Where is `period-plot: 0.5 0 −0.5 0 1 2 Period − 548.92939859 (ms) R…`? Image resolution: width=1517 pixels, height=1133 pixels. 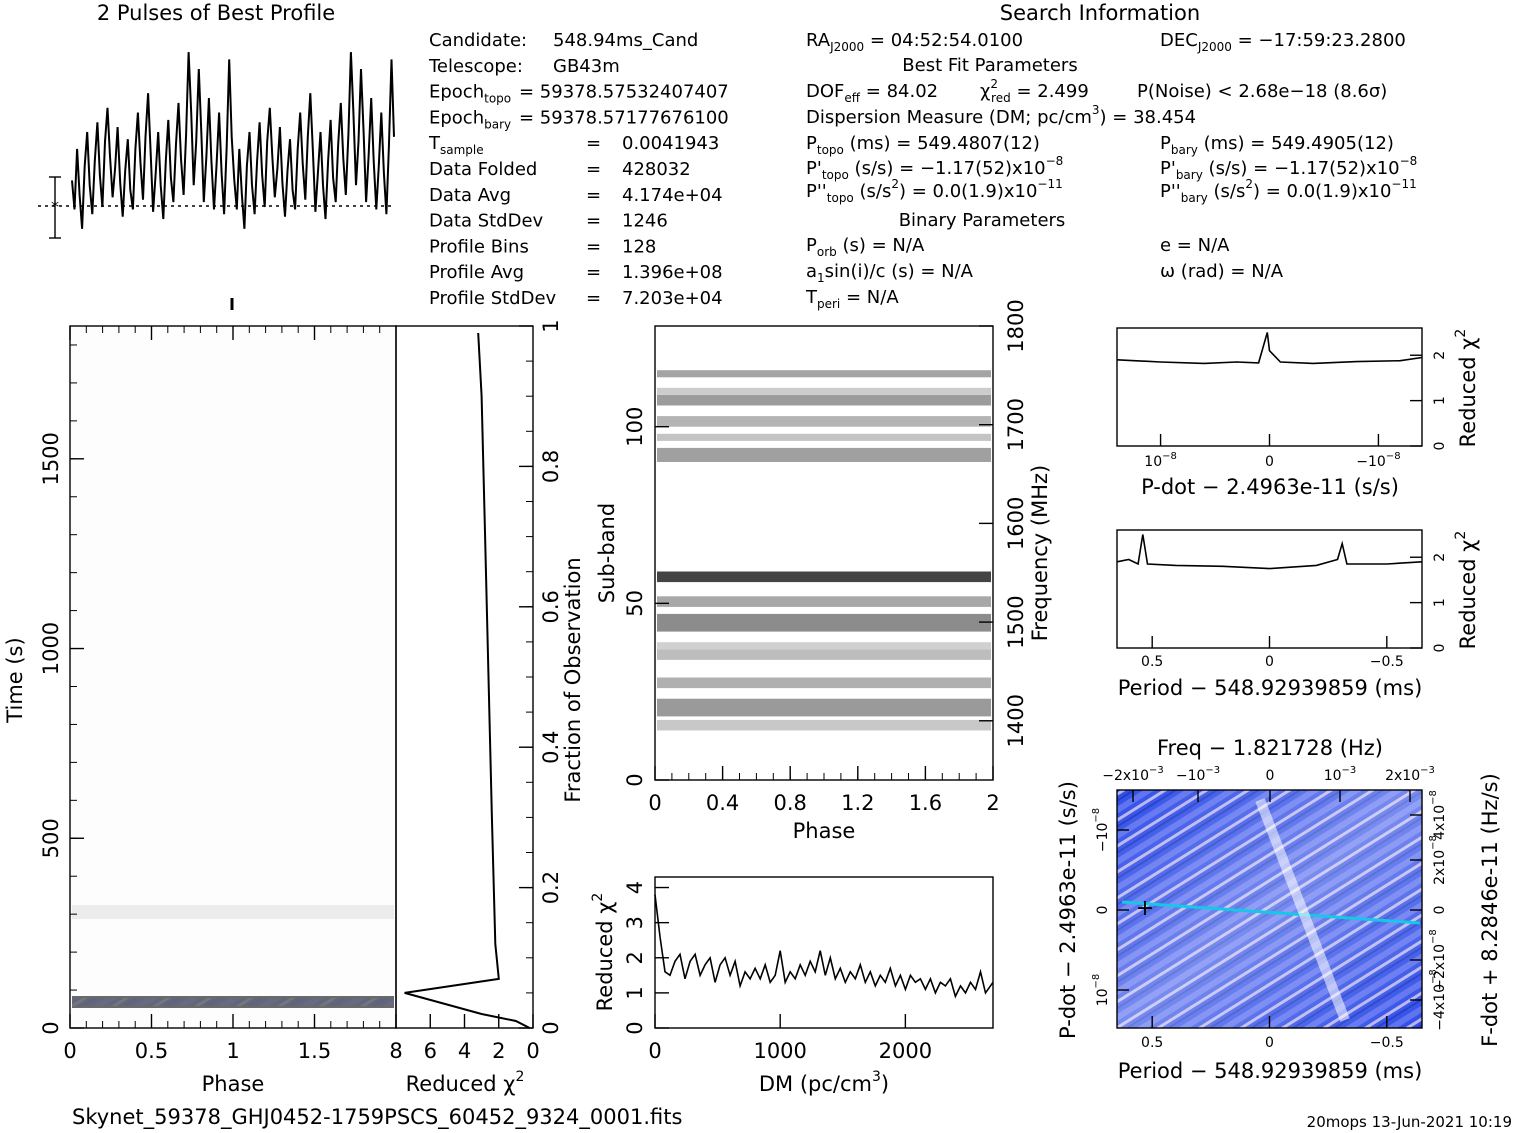
period-plot: 0.5 0 −0.5 0 1 2 Period − 548.92939859 (ms) R… is located at coordinates (1298, 614).